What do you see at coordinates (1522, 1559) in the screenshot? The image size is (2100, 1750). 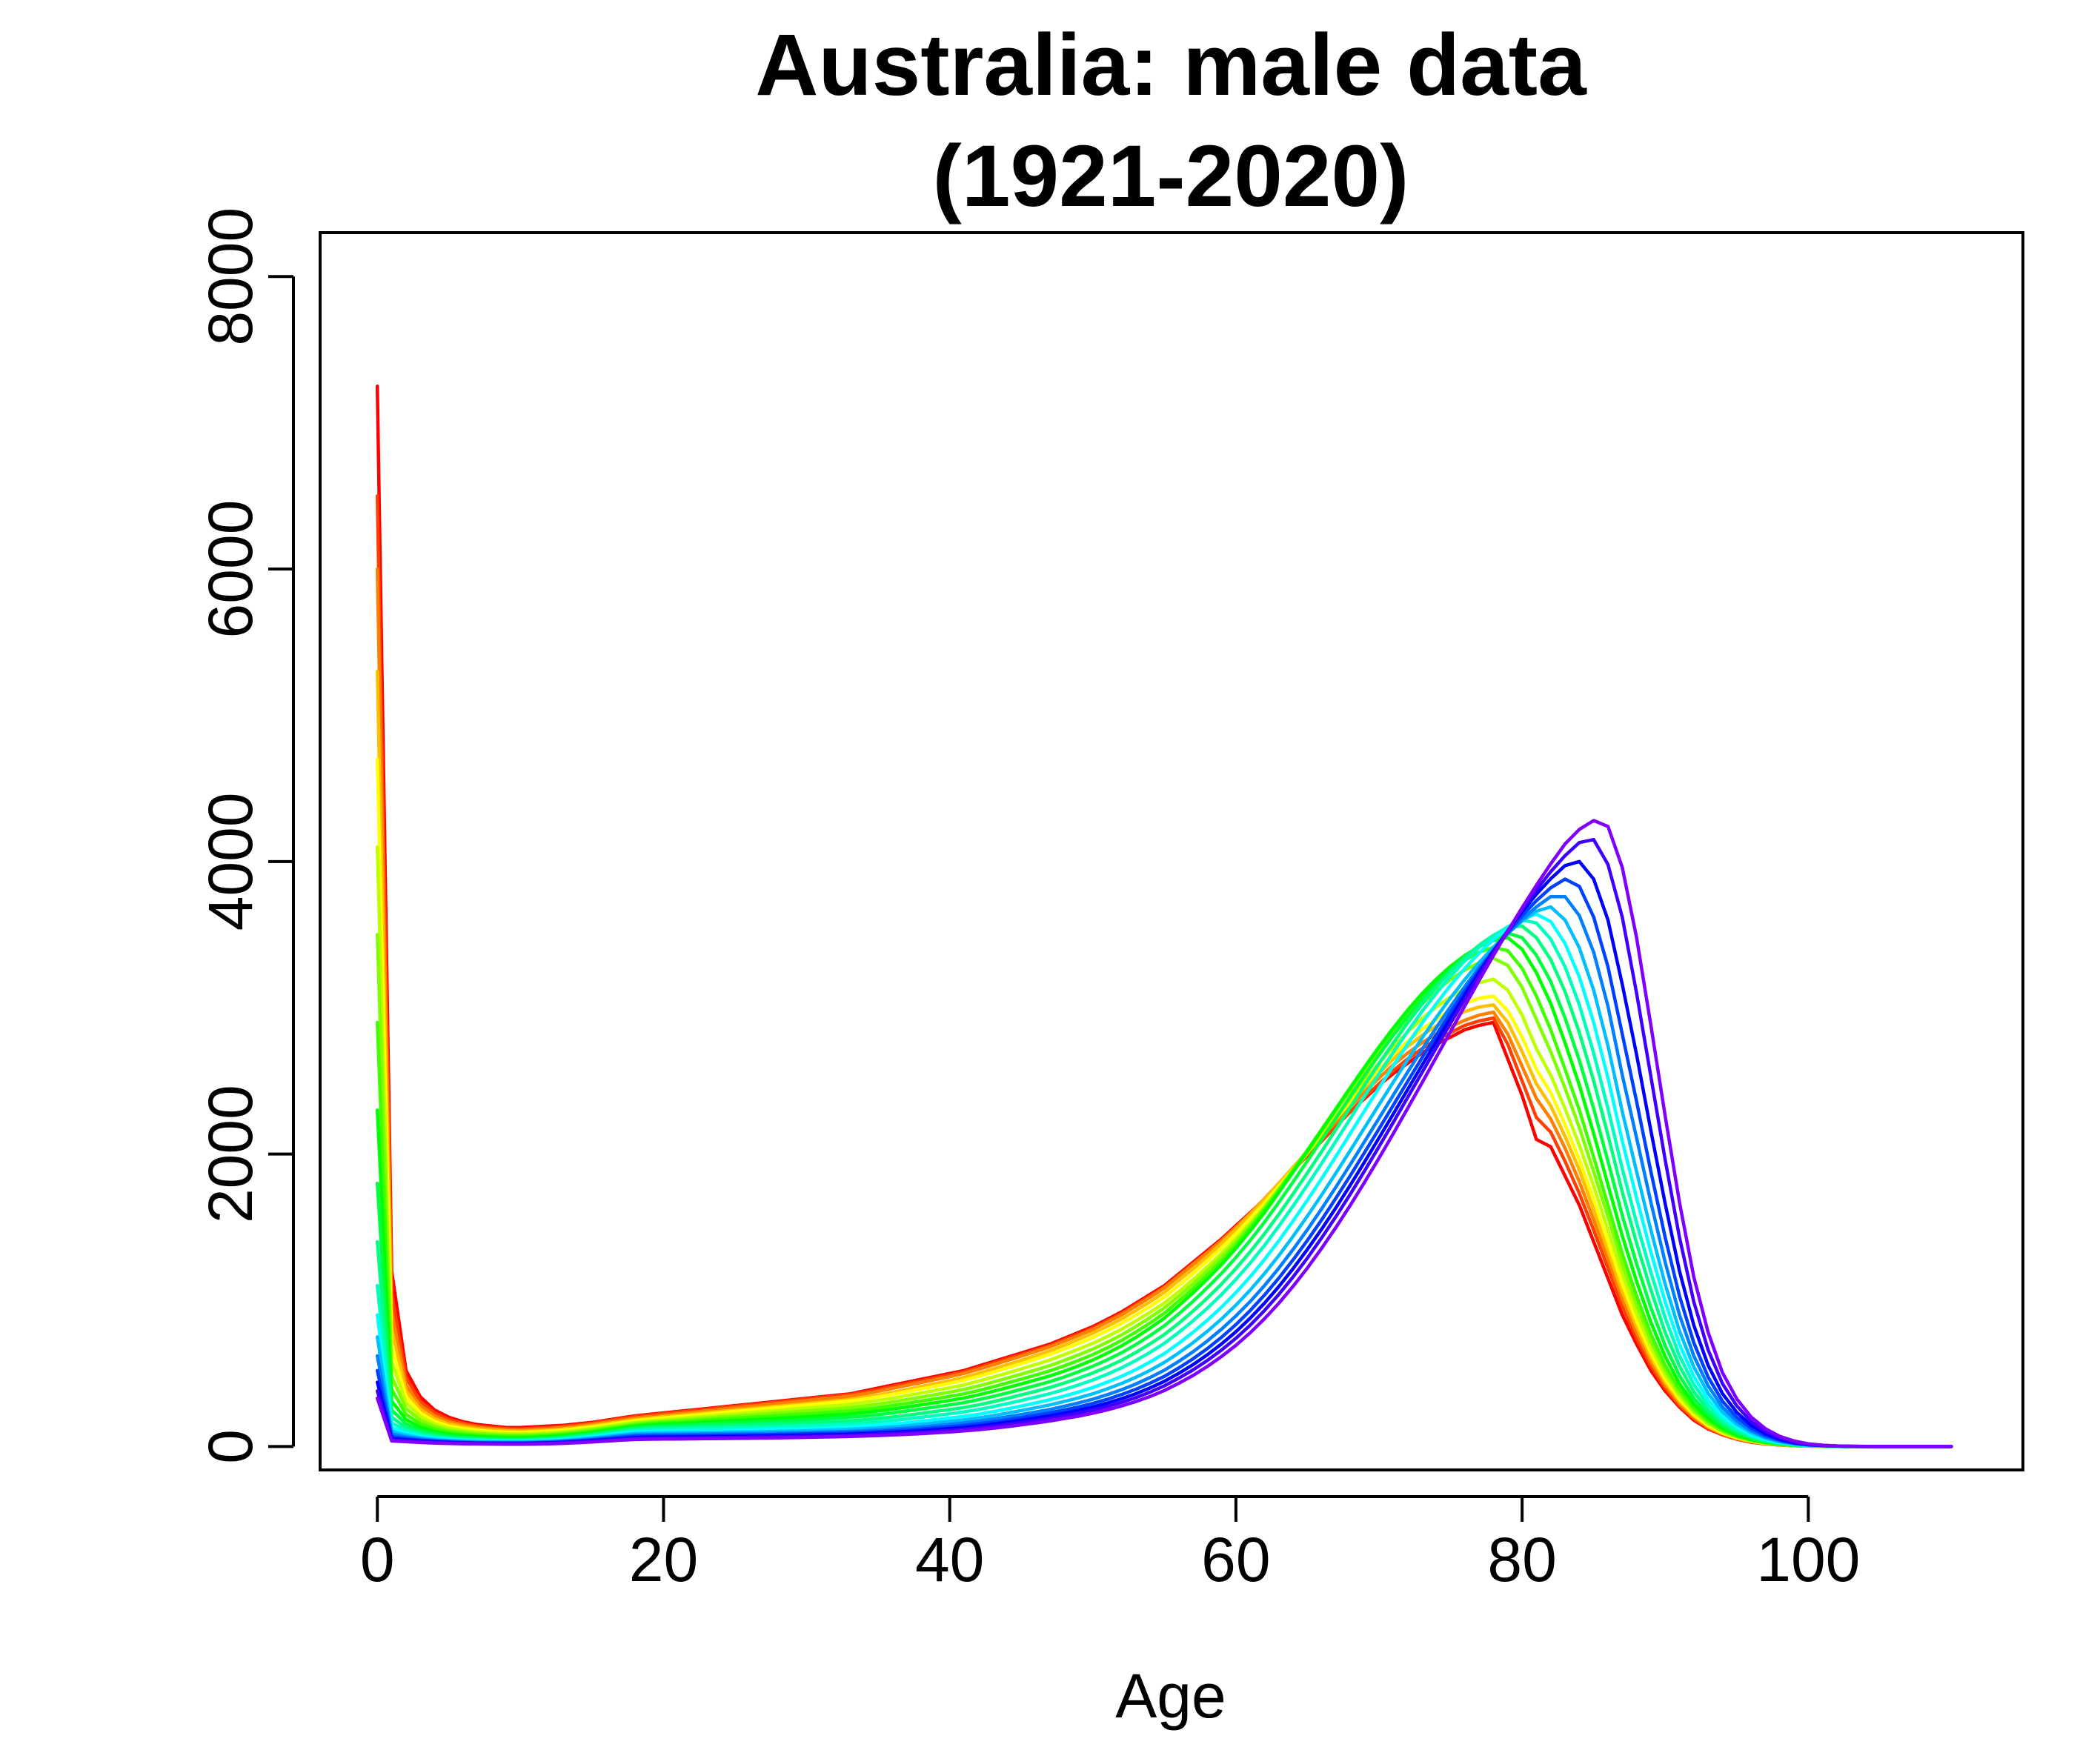 I see `x-tick-label: 80` at bounding box center [1522, 1559].